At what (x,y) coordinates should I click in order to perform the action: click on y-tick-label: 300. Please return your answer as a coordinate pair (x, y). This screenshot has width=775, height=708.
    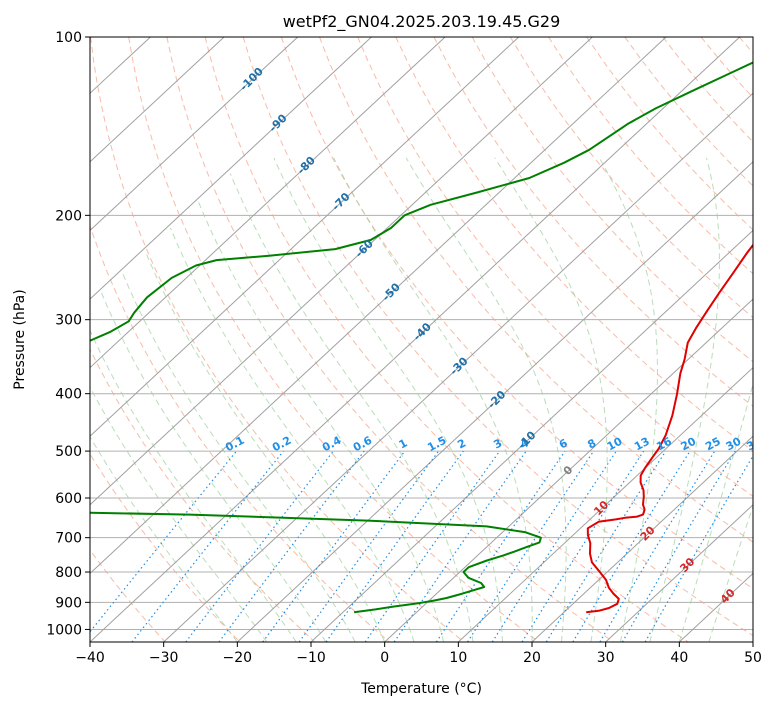
    Looking at the image, I should click on (68, 321).